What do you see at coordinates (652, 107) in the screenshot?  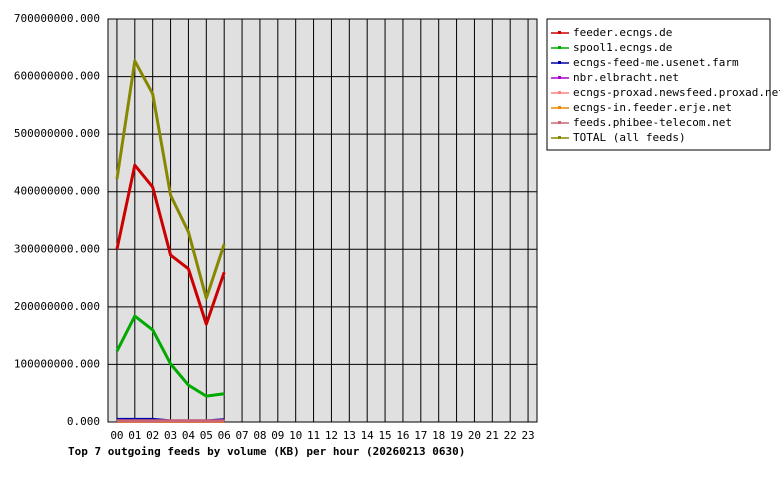 I see `legend-label: ecngs-in.feeder.erje.net` at bounding box center [652, 107].